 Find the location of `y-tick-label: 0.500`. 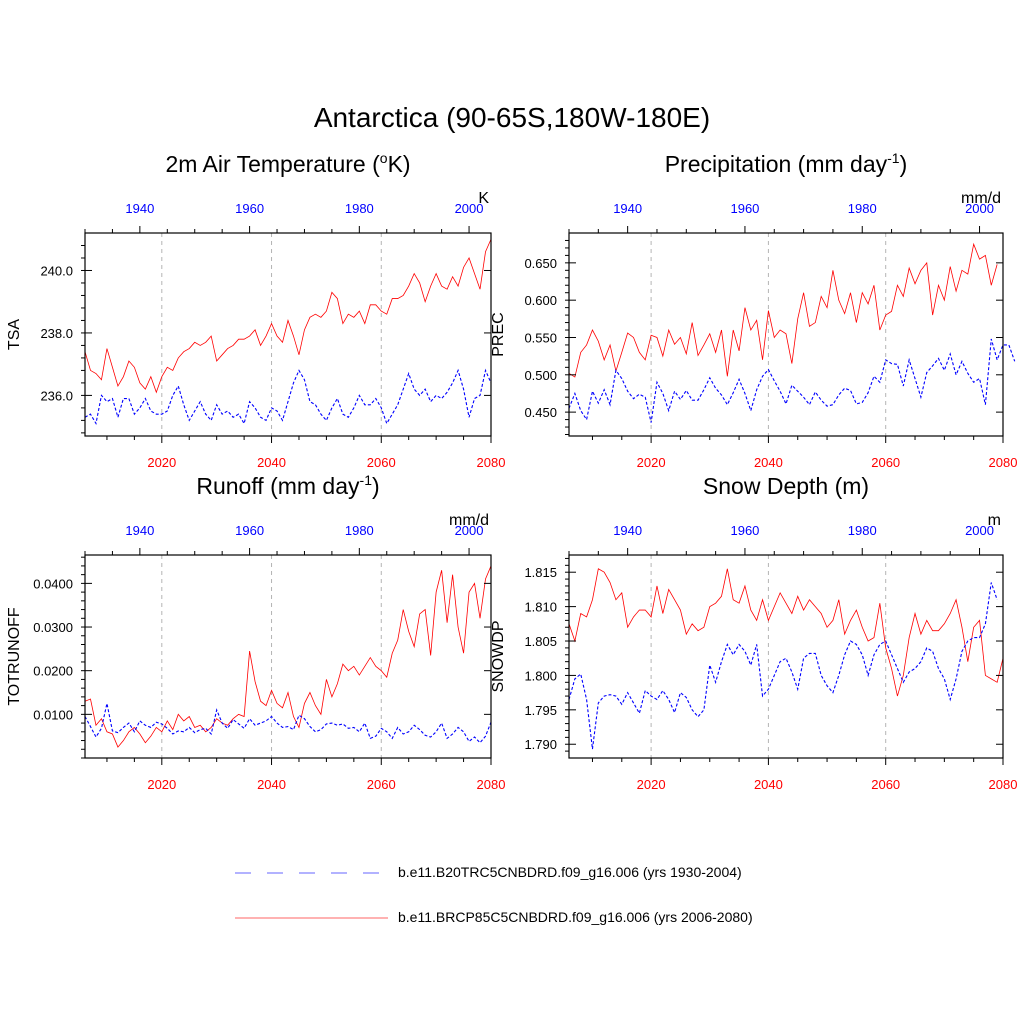

y-tick-label: 0.500 is located at coordinates (540, 375).